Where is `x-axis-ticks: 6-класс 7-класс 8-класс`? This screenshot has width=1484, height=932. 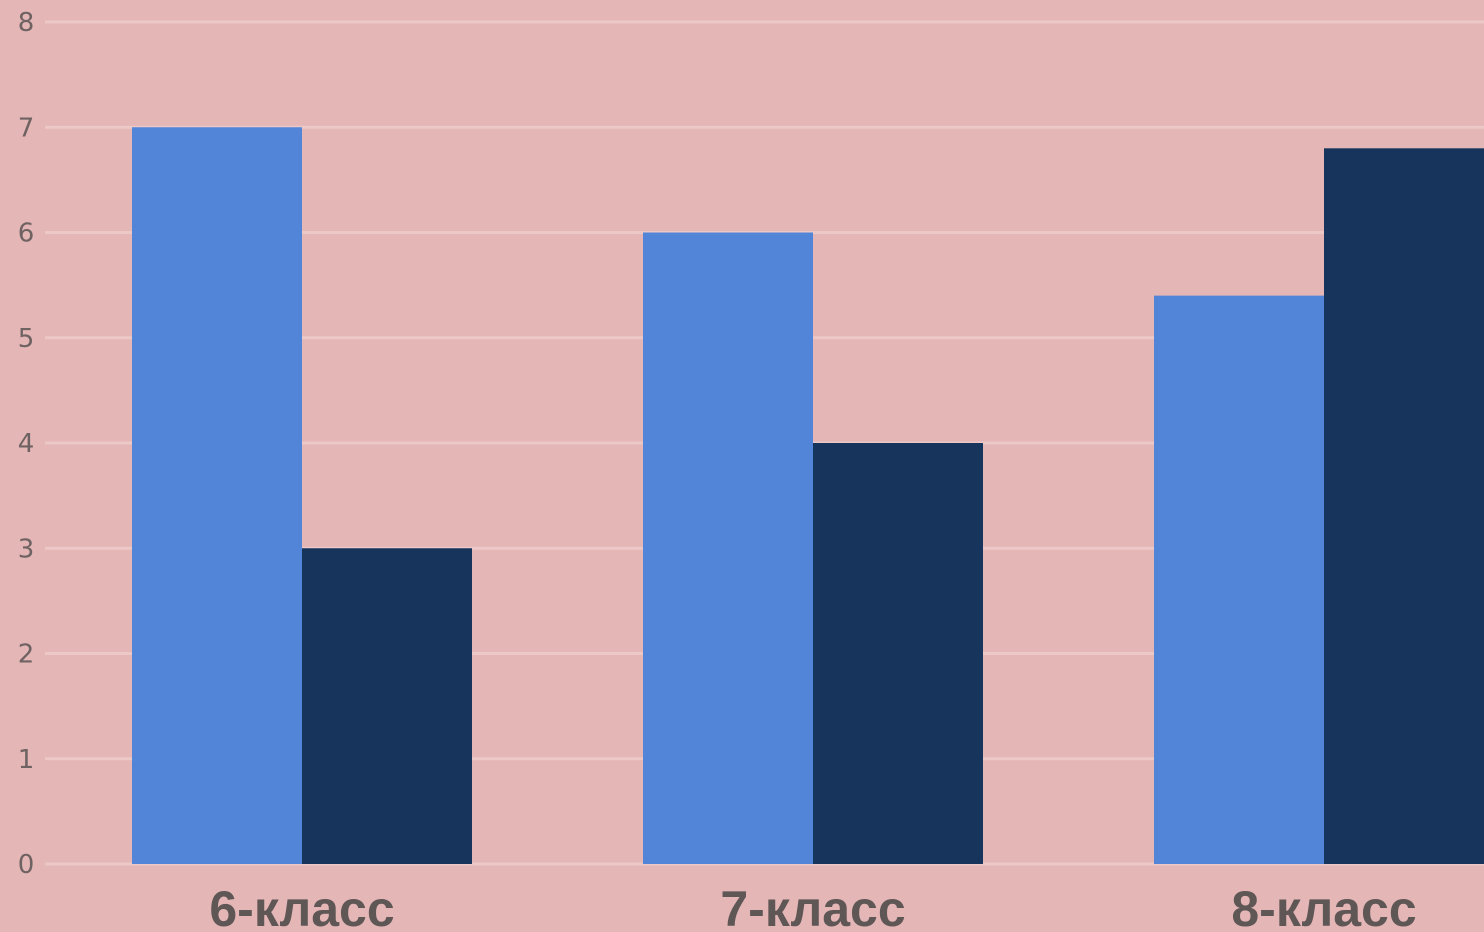
x-axis-ticks: 6-класс 7-класс 8-класс is located at coordinates (812, 906).